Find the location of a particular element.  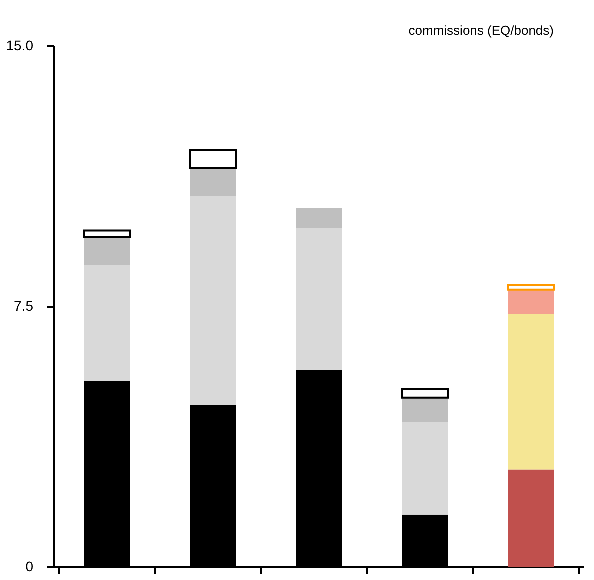

text: commissions (EQ/bonds) is located at coordinates (481, 30).